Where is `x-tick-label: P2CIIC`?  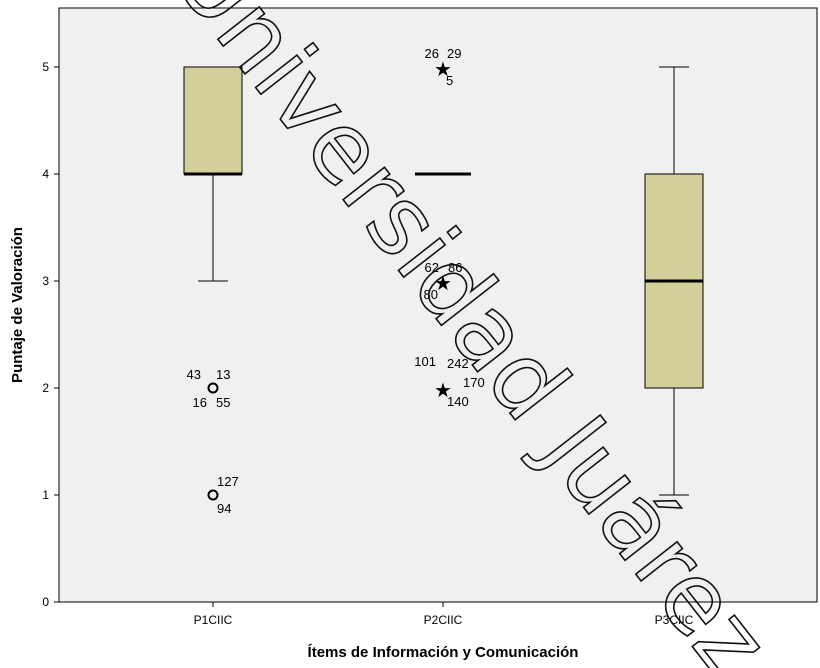
x-tick-label: P2CIIC is located at coordinates (443, 620).